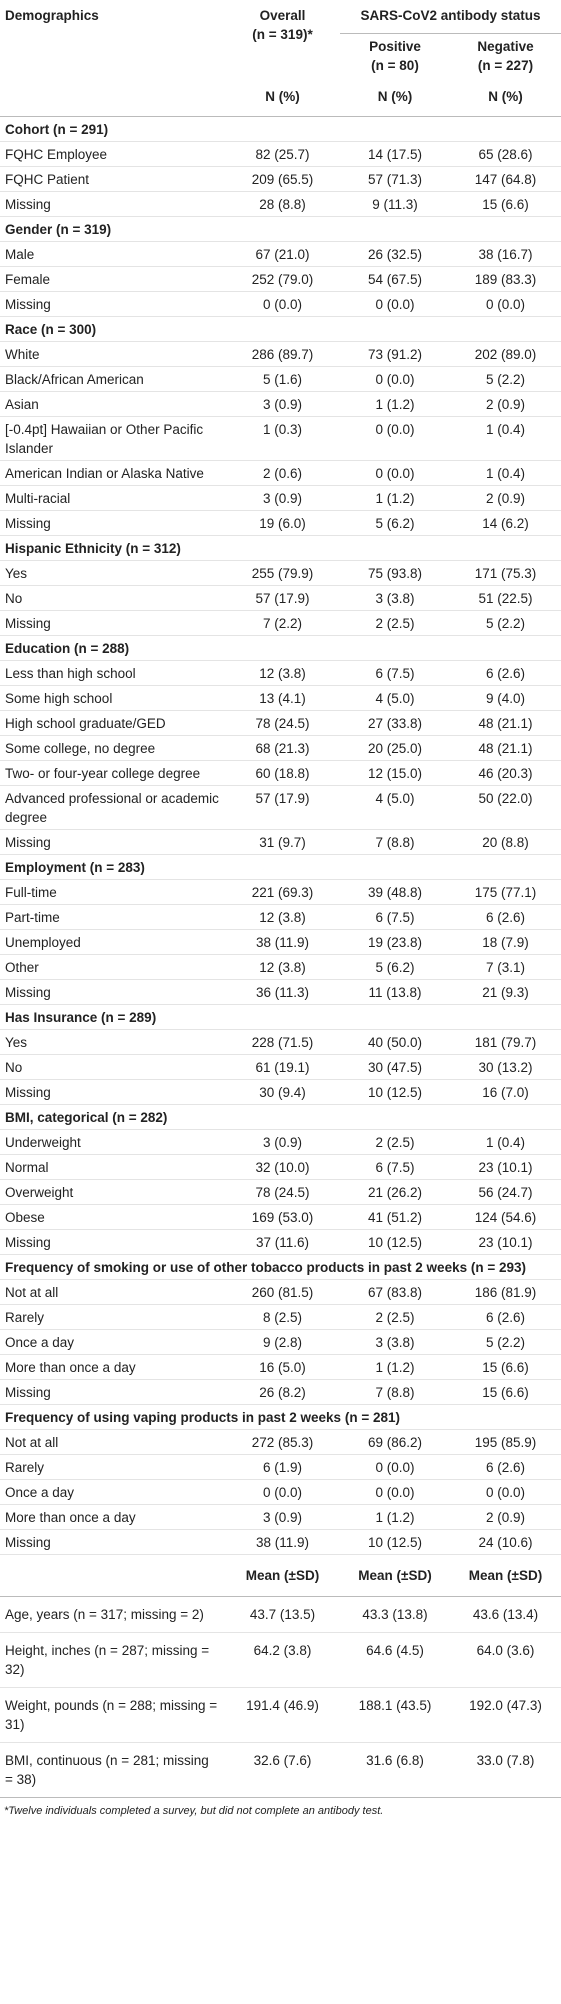 This screenshot has width=561, height=2004. Describe the element at coordinates (280, 892) in the screenshot. I see `table-row: Full-time 221 (69.3) 39 (48.8) 175 (77.1)` at that location.